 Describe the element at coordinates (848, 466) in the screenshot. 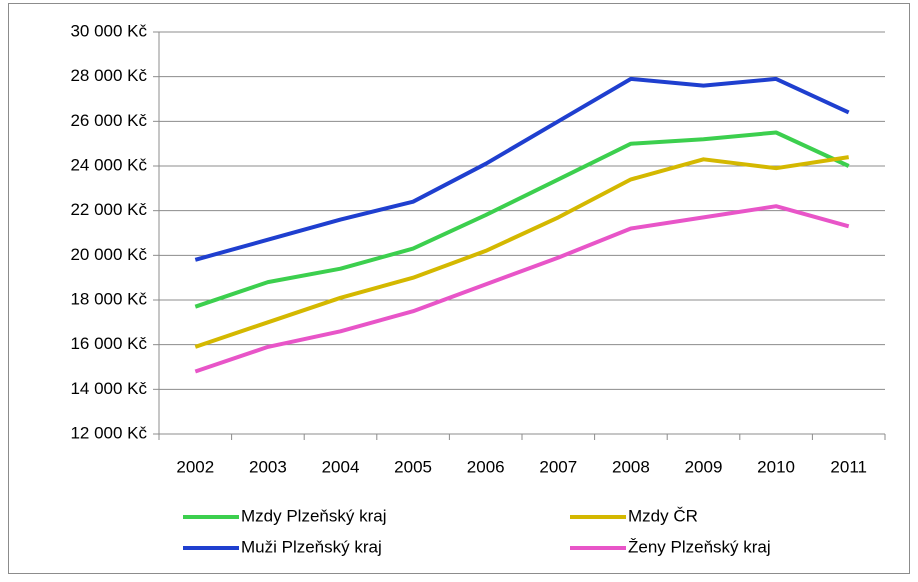

I see `x-tick-label: 2011` at that location.